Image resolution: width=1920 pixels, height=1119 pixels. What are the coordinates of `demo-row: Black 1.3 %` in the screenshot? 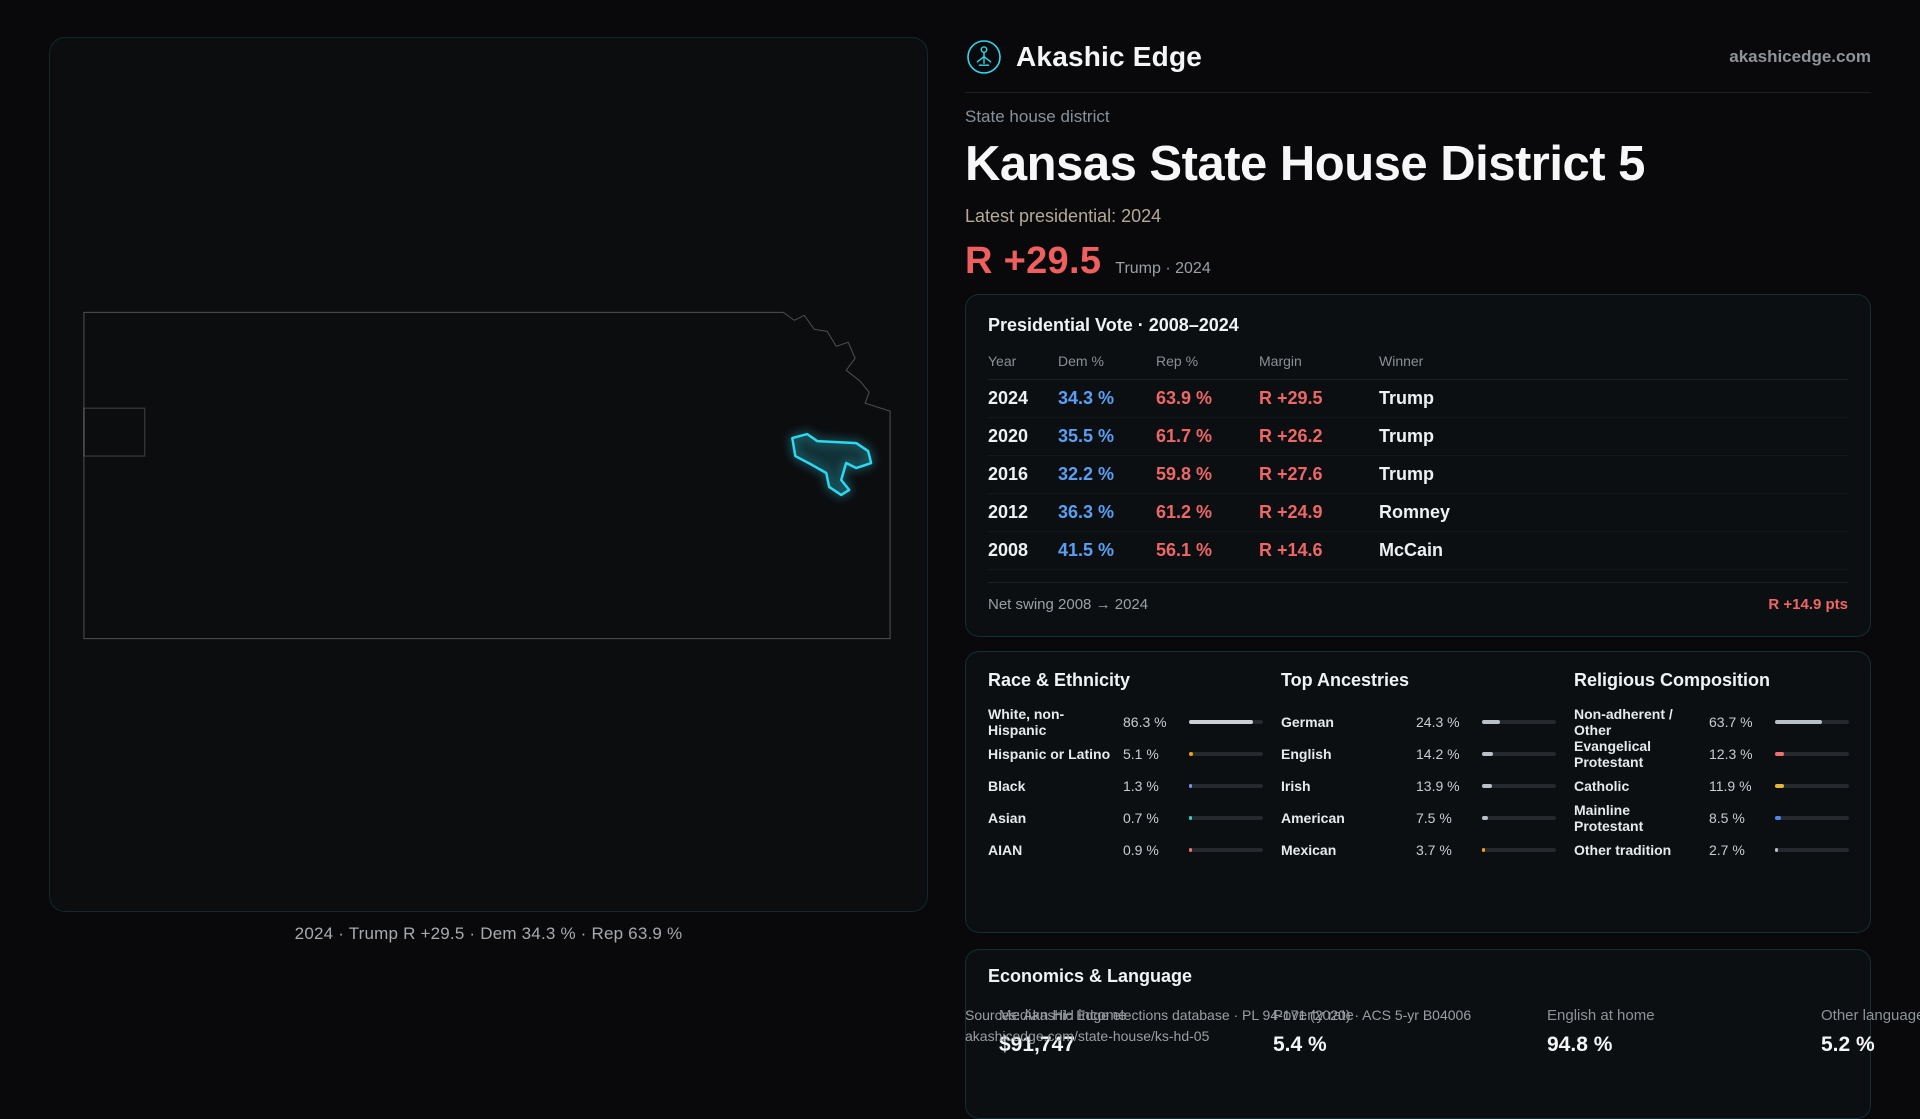 It's located at (1125, 786).